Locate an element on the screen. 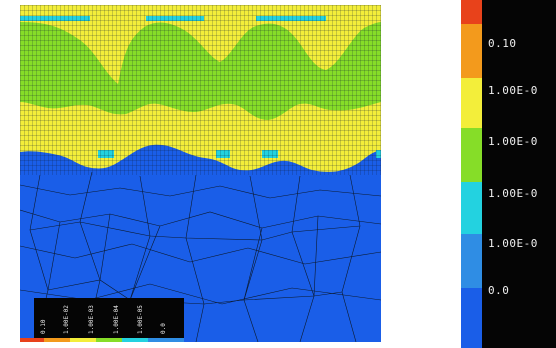  mini-legend-label: 0.10 is located at coordinates (43, 326).